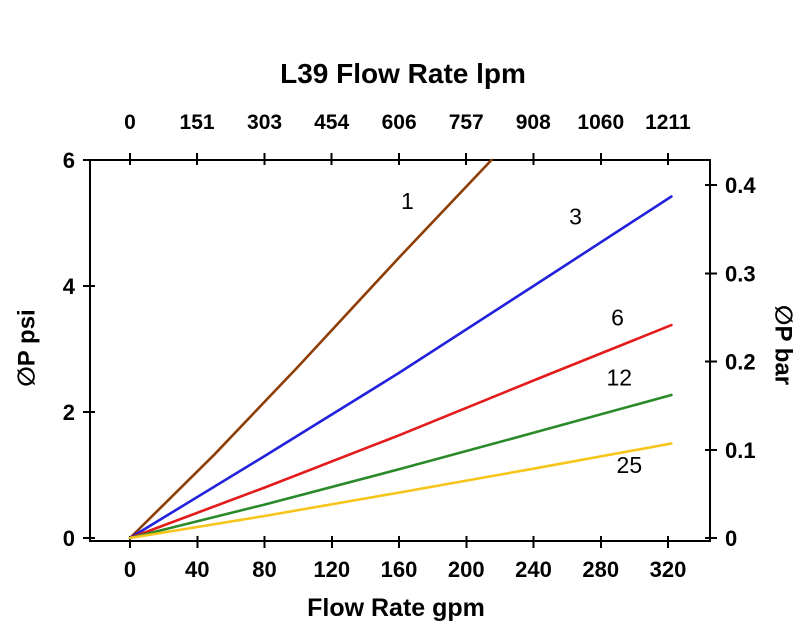  What do you see at coordinates (740, 362) in the screenshot?
I see `y-tick-label-right: 0.2` at bounding box center [740, 362].